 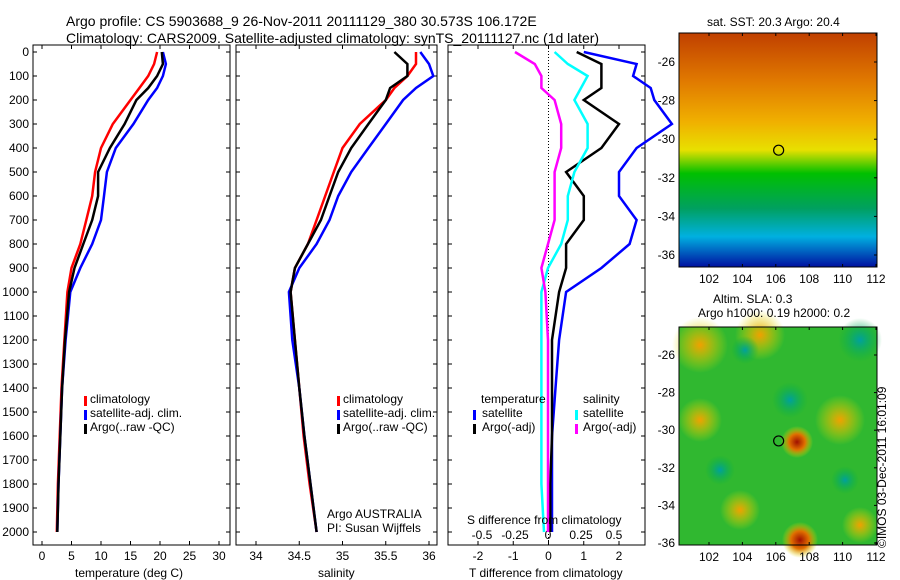 I want to click on xlabel-t-diff: T difference from climatology, so click(x=546, y=573).